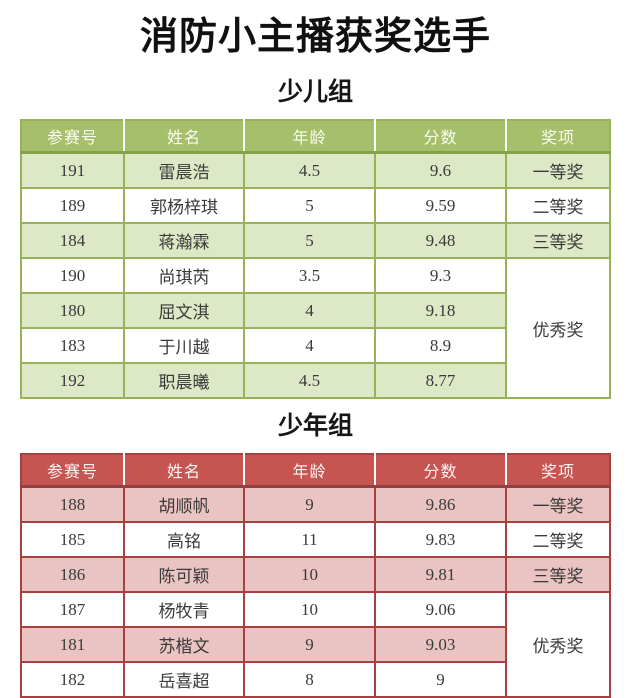 This screenshot has height=698, width=631. I want to click on table-row: 188 胡顺帆 9 9.86 一等奖, so click(315, 504).